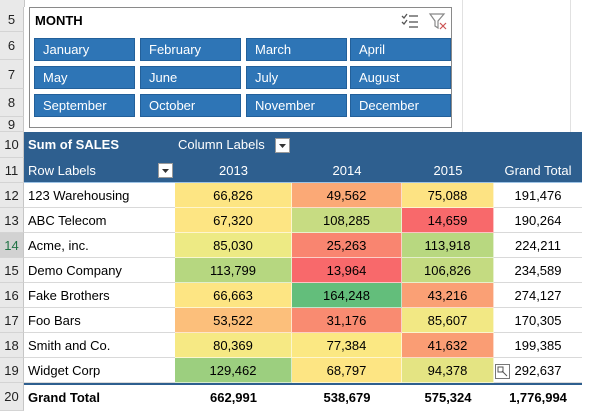 The image size is (591, 411). Describe the element at coordinates (448, 345) in the screenshot. I see `value-cell: 41,632` at that location.